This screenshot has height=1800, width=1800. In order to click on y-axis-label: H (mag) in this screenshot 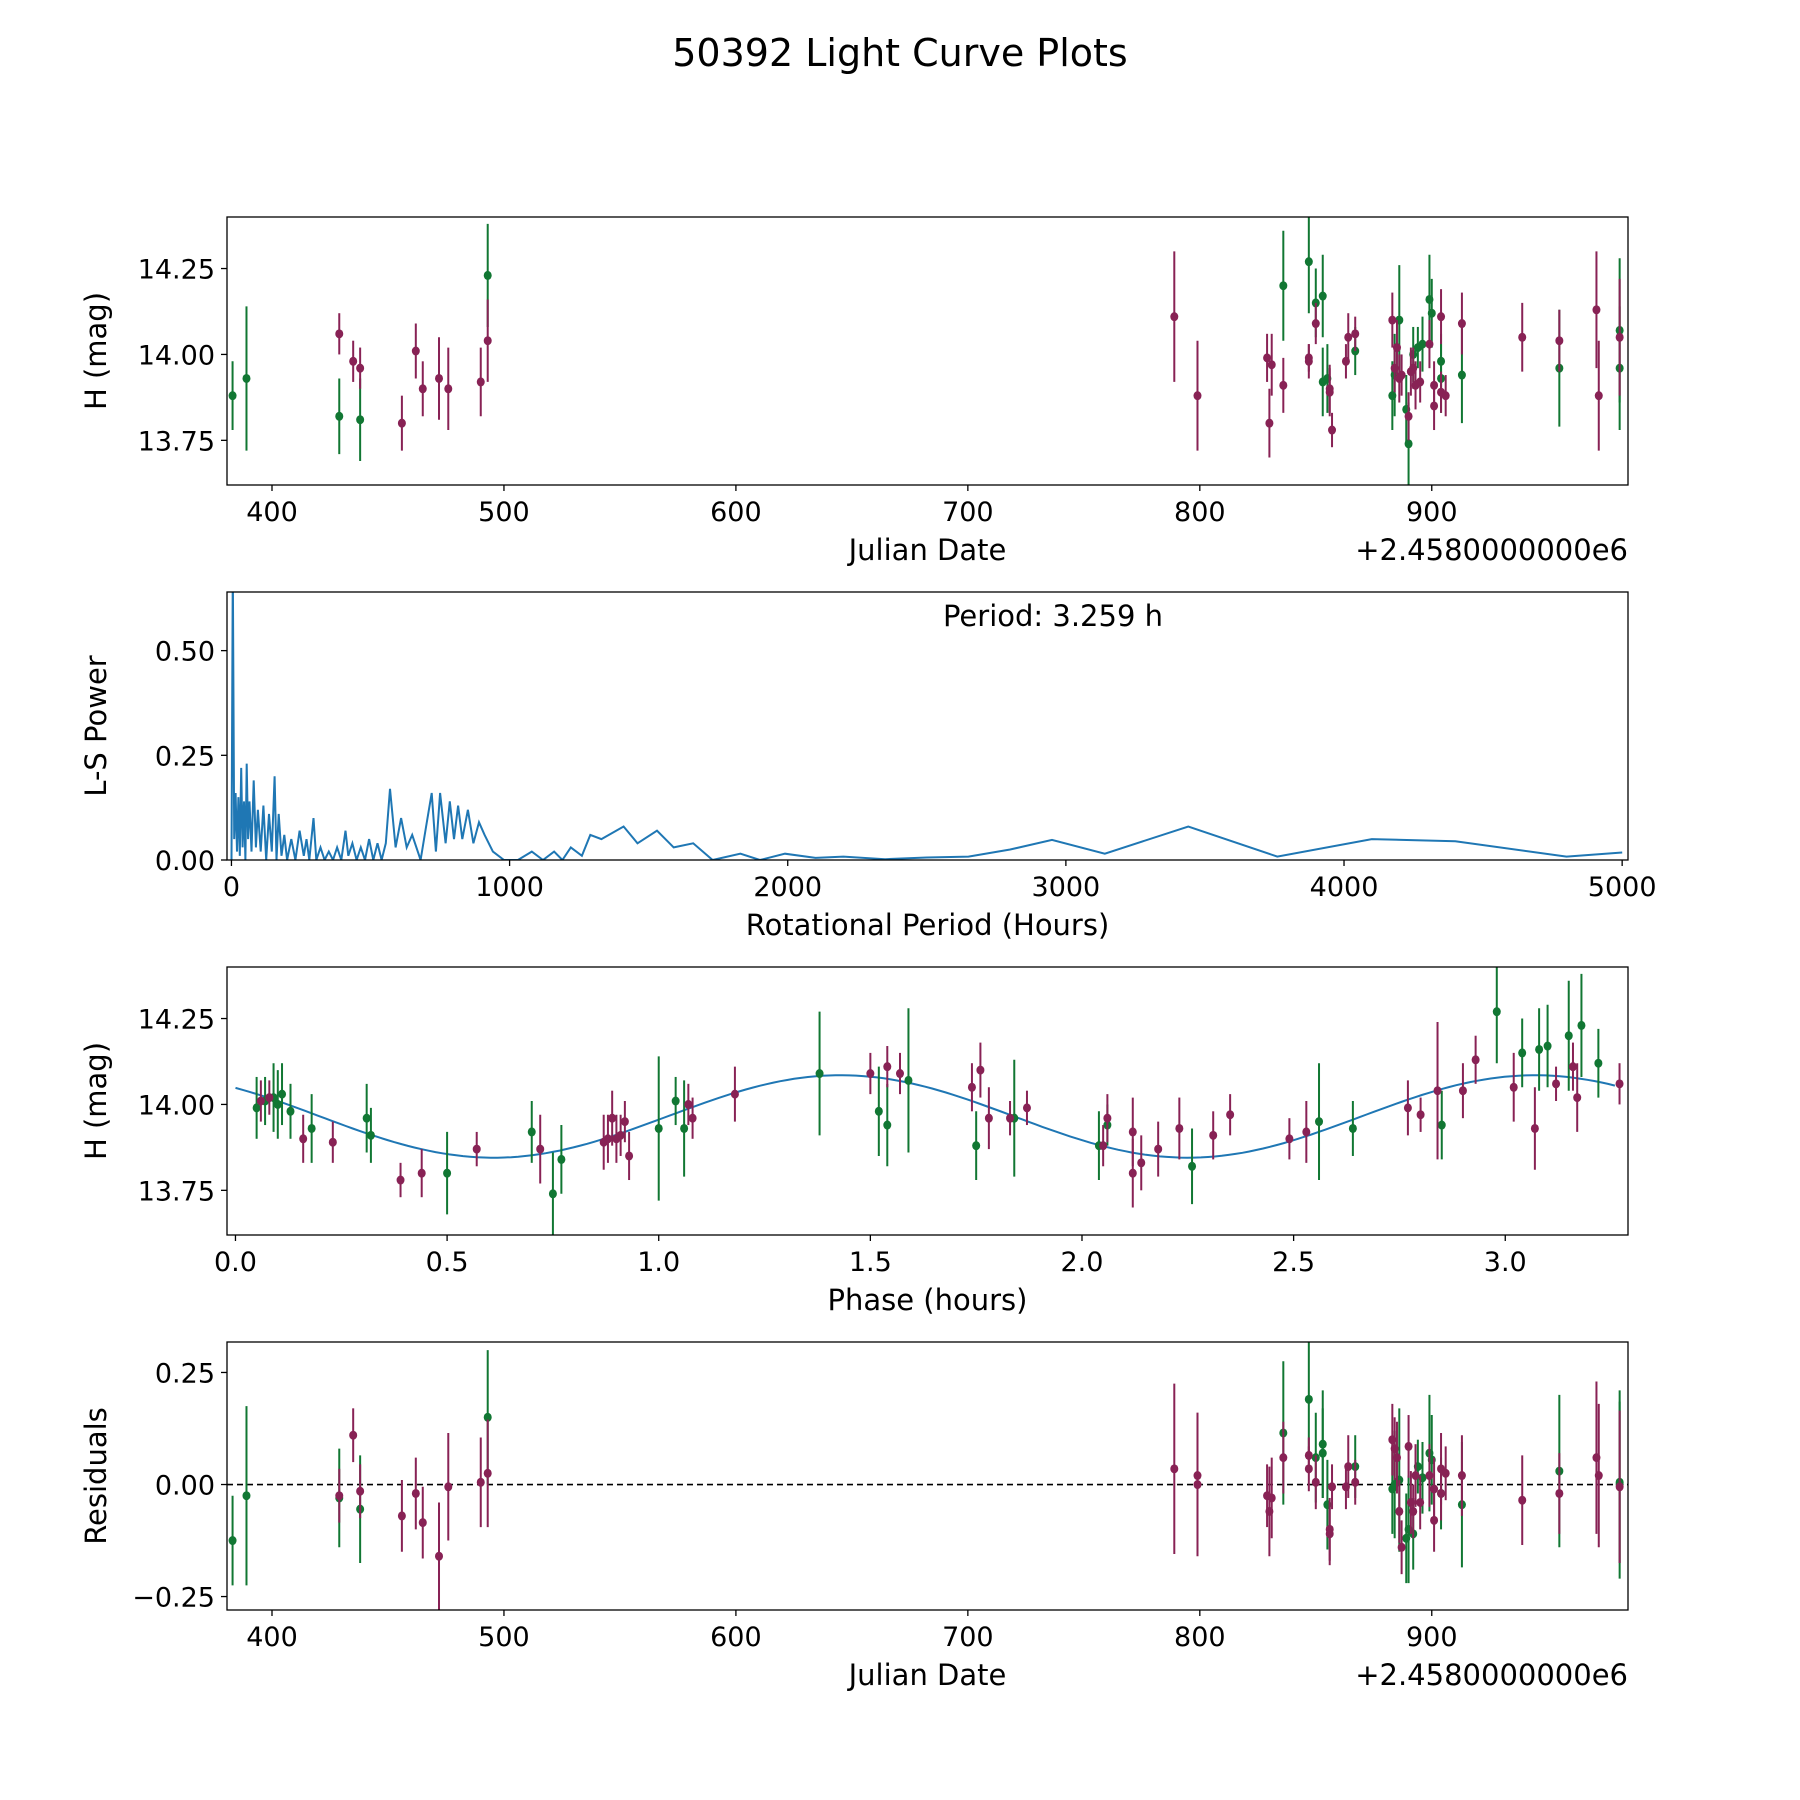, I will do `click(96, 351)`.